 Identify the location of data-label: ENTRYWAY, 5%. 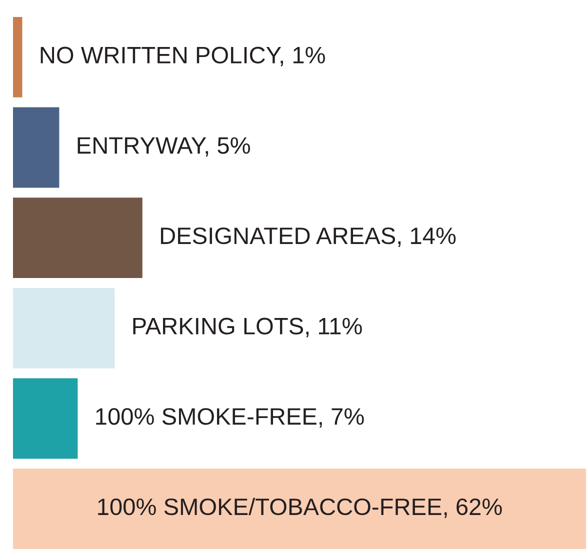
(164, 147).